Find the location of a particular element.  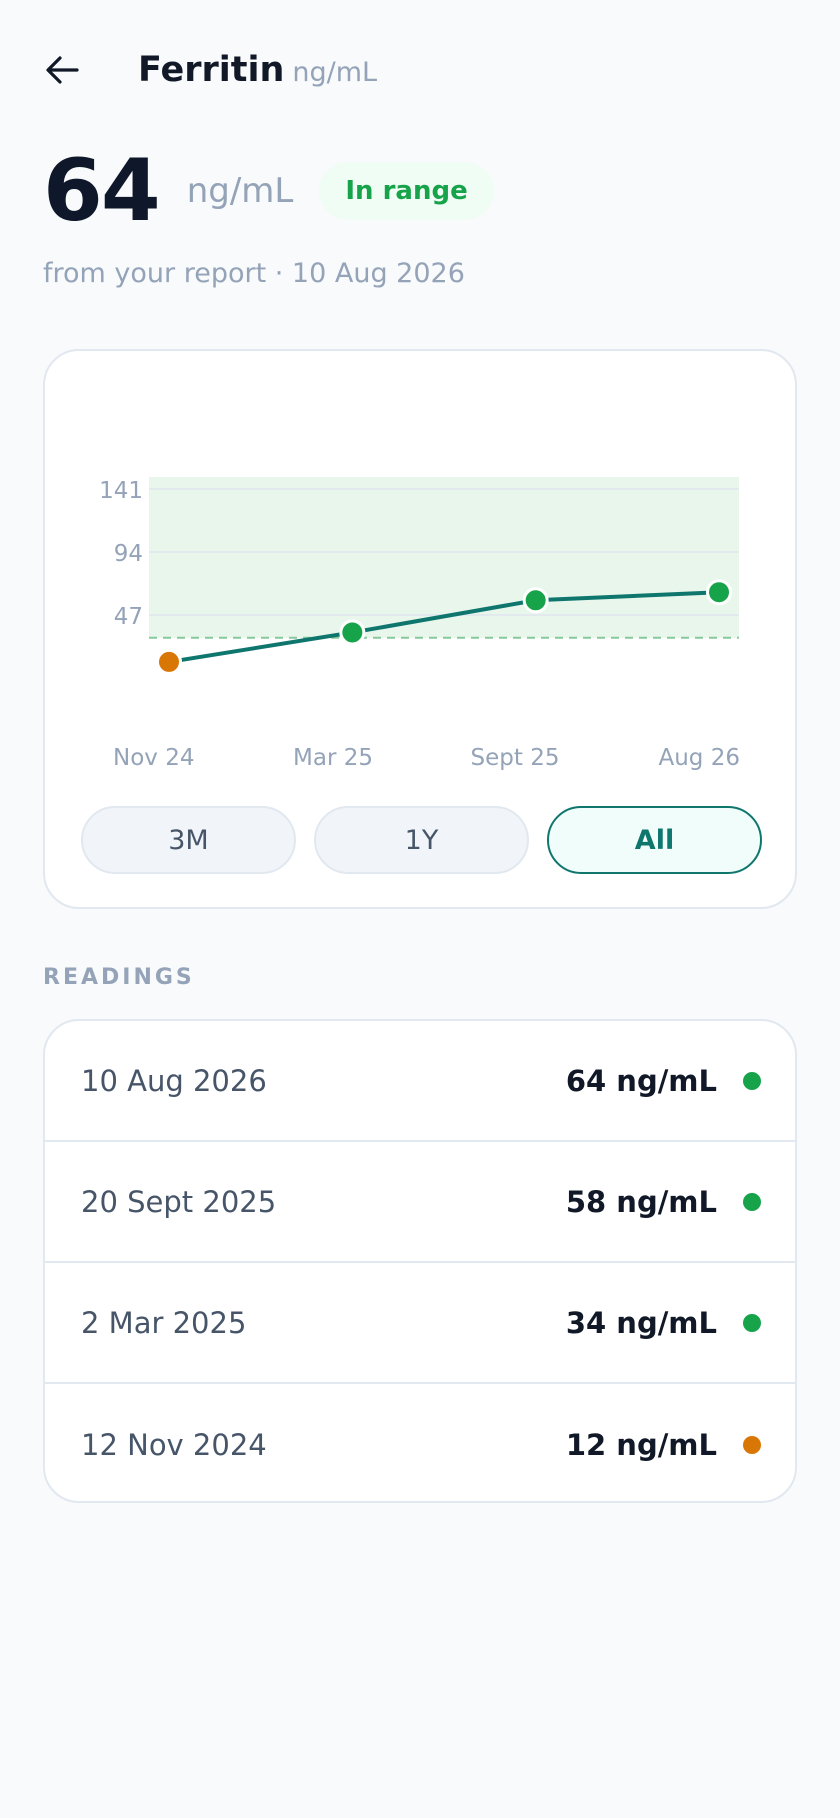

arrow-left-icon is located at coordinates (62, 70).